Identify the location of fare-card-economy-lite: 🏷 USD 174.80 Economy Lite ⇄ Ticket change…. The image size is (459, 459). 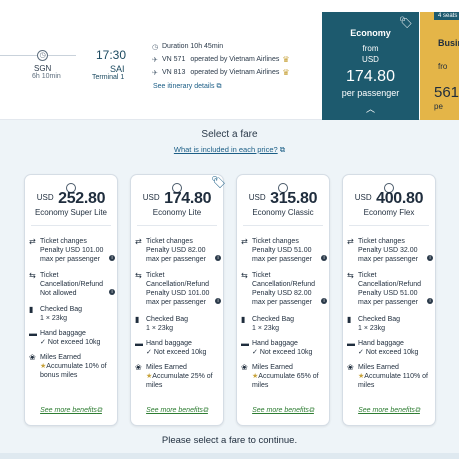
(178, 300).